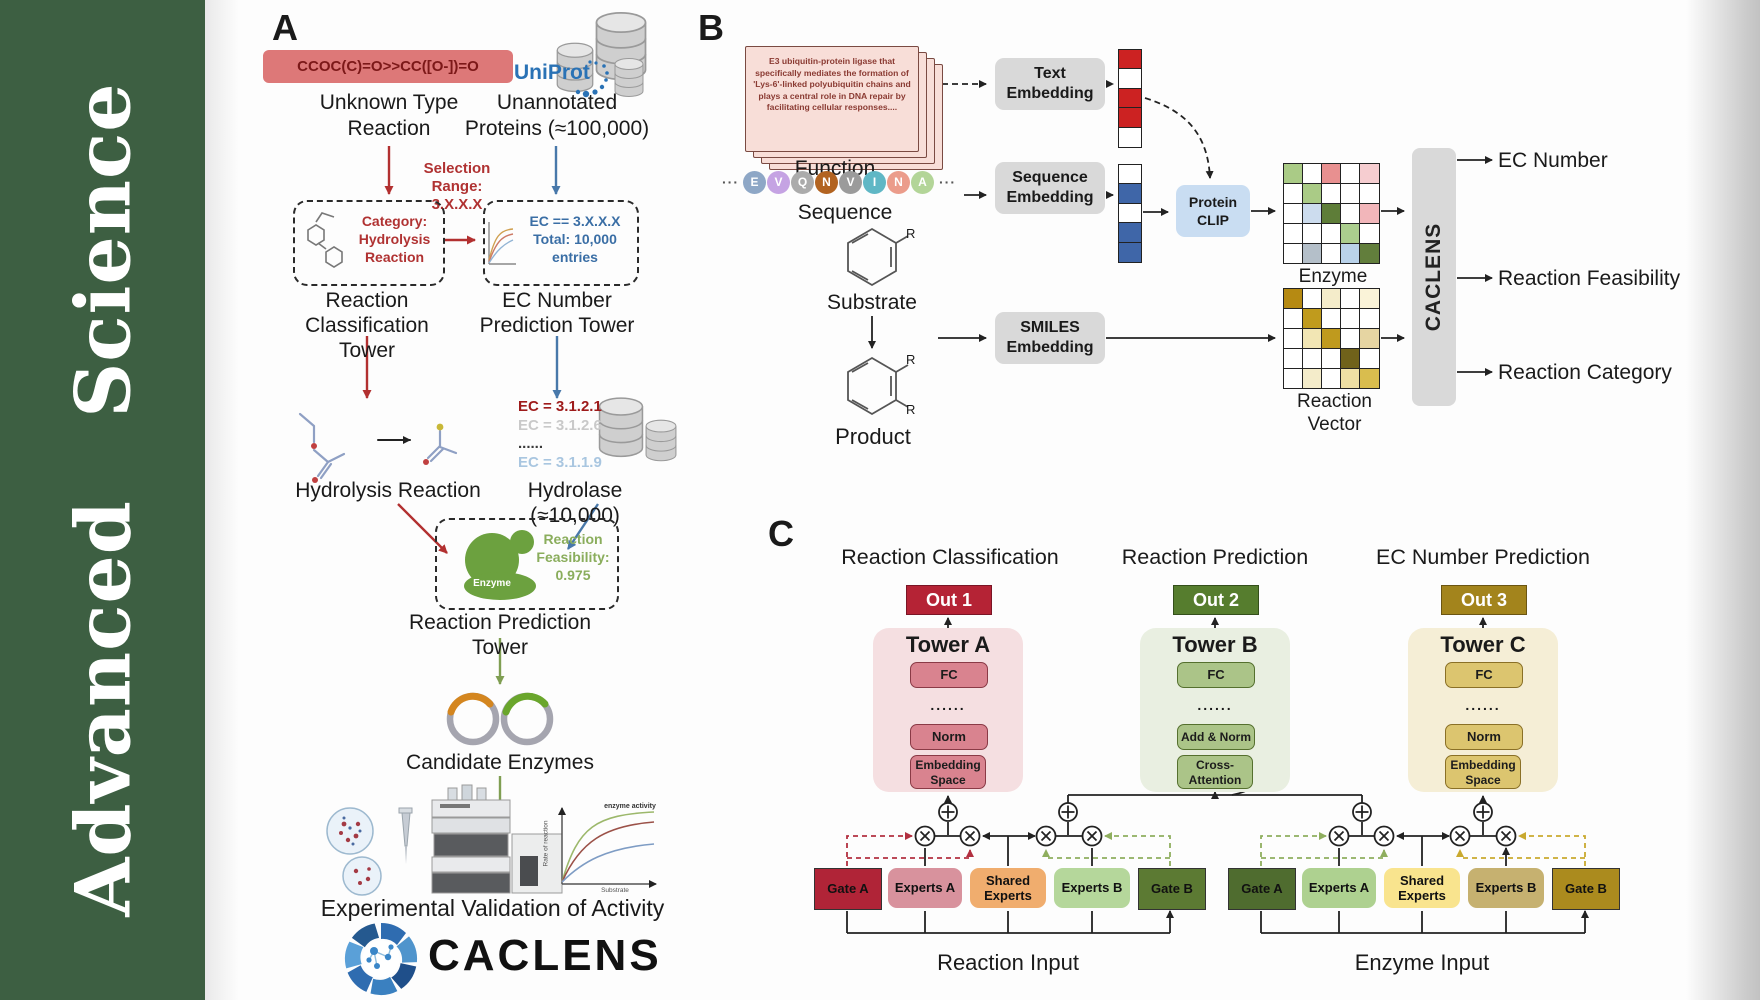 This screenshot has width=1760, height=1000. What do you see at coordinates (1723, 500) in the screenshot?
I see `page-edge-gradient` at bounding box center [1723, 500].